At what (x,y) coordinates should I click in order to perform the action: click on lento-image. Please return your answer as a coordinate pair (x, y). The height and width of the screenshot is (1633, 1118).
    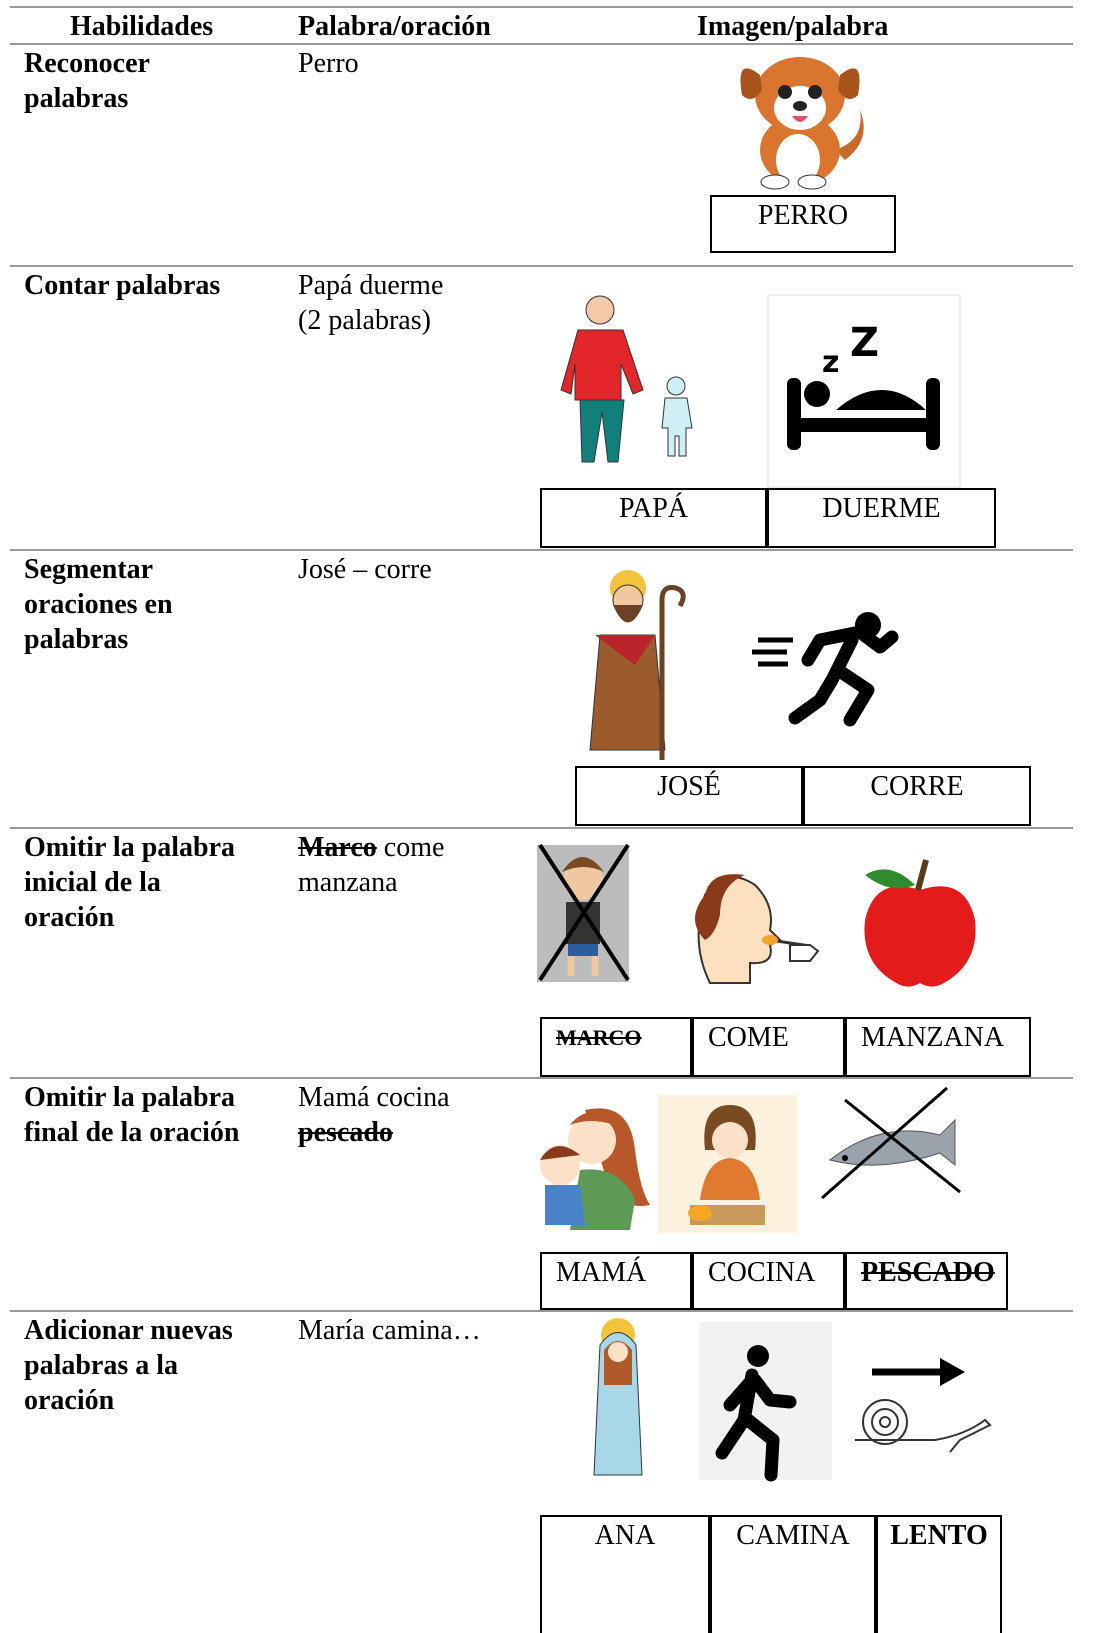
    Looking at the image, I should click on (923, 1405).